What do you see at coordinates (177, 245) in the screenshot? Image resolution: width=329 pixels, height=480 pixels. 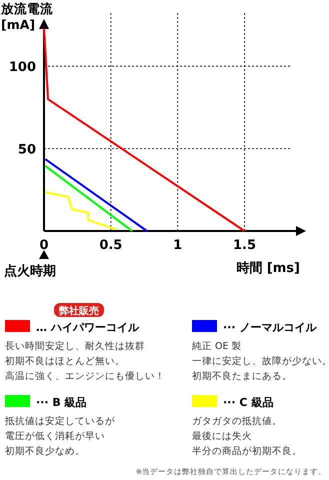 I see `x-tick-label: 1` at bounding box center [177, 245].